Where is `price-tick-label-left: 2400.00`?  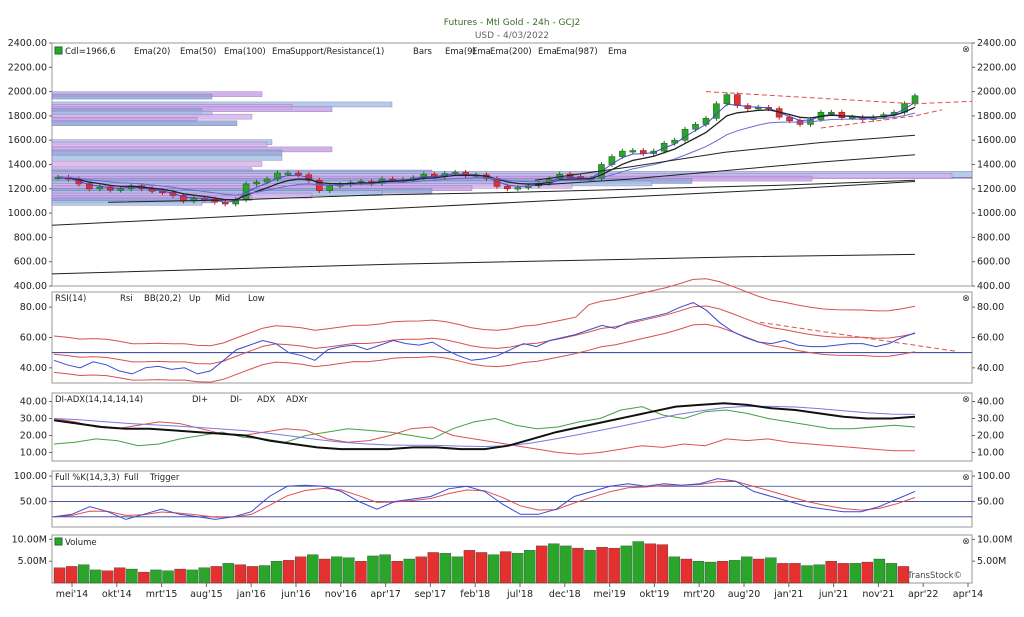
price-tick-label-left: 2400.00 is located at coordinates (27, 43).